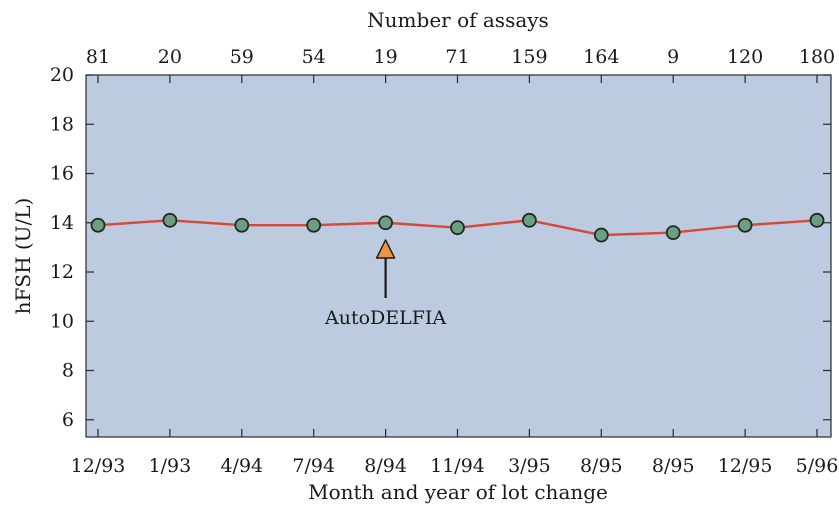 Image resolution: width=839 pixels, height=505 pixels. Describe the element at coordinates (386, 57) in the screenshot. I see `top-tick-label: 19` at that location.